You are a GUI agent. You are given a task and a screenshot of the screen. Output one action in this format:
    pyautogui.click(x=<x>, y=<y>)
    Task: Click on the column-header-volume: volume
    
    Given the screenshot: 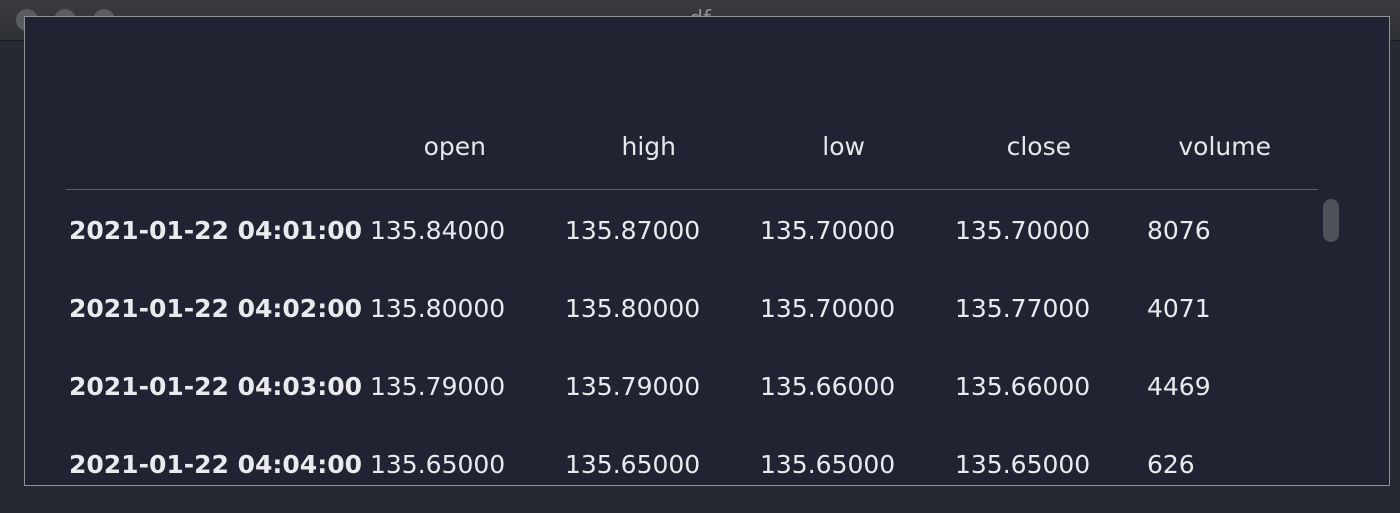 What is the action you would take?
    pyautogui.click(x=1224, y=146)
    